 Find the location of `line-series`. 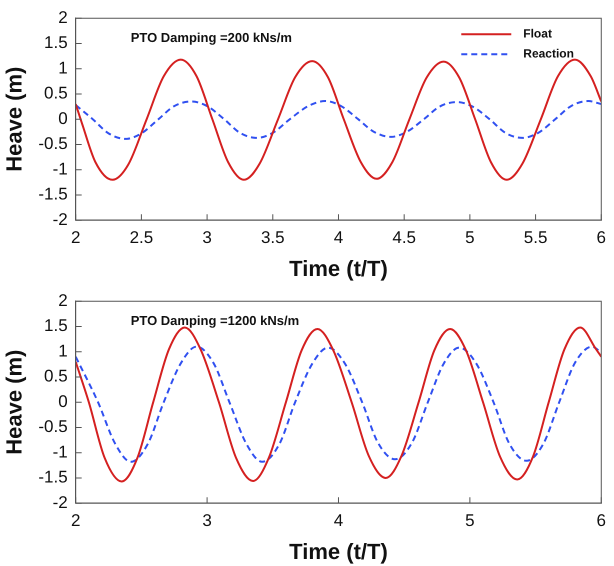

line-series is located at coordinates (339, 120).